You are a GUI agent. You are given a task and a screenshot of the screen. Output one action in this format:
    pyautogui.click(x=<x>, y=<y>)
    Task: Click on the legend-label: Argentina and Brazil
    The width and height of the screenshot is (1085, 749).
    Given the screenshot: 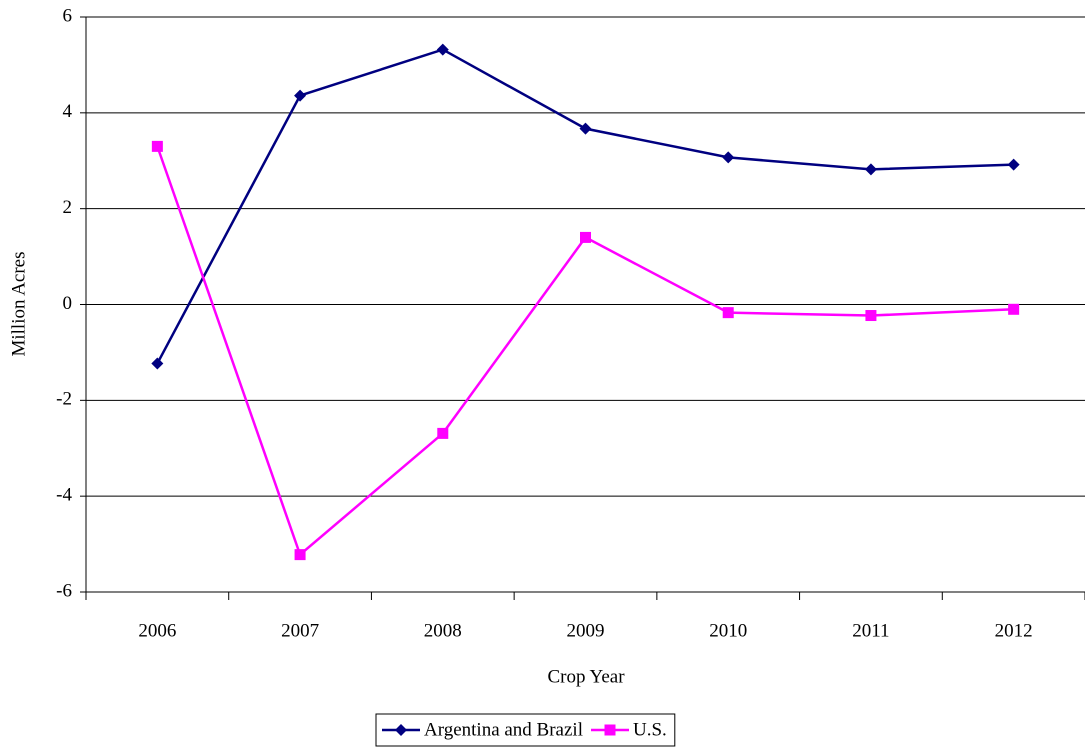 What is the action you would take?
    pyautogui.click(x=503, y=729)
    